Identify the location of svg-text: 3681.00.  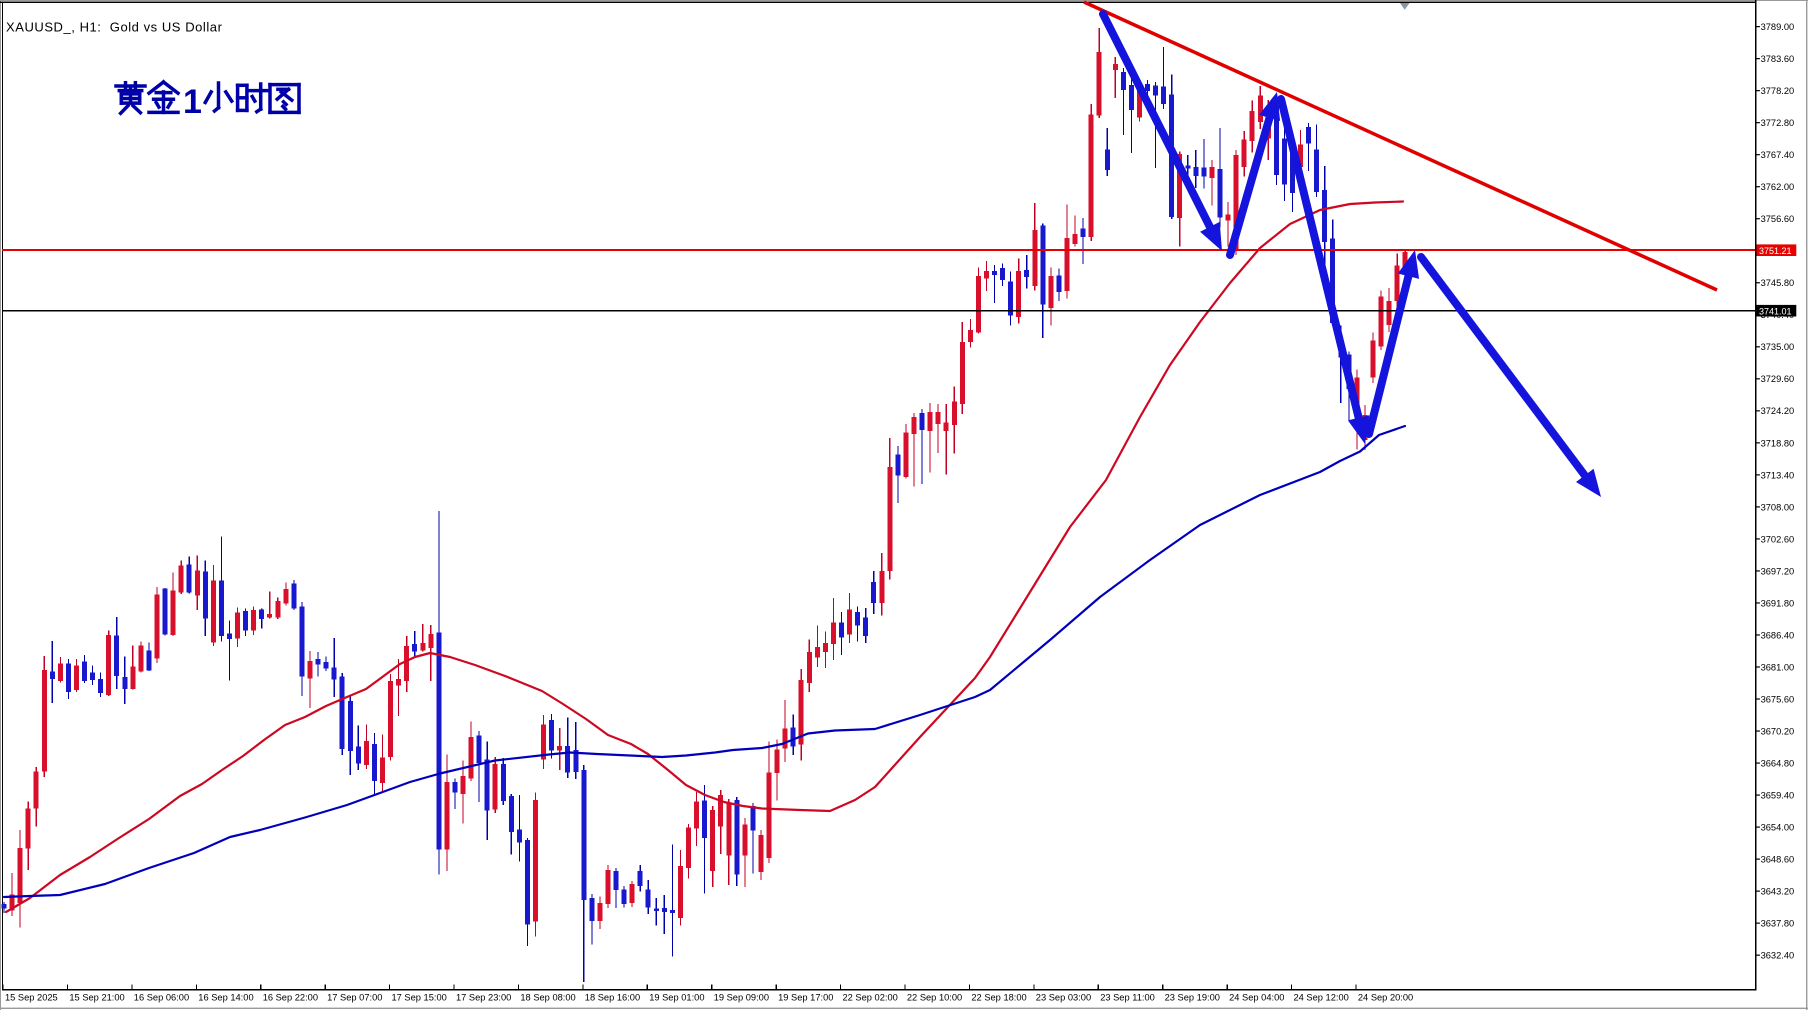
(1778, 667).